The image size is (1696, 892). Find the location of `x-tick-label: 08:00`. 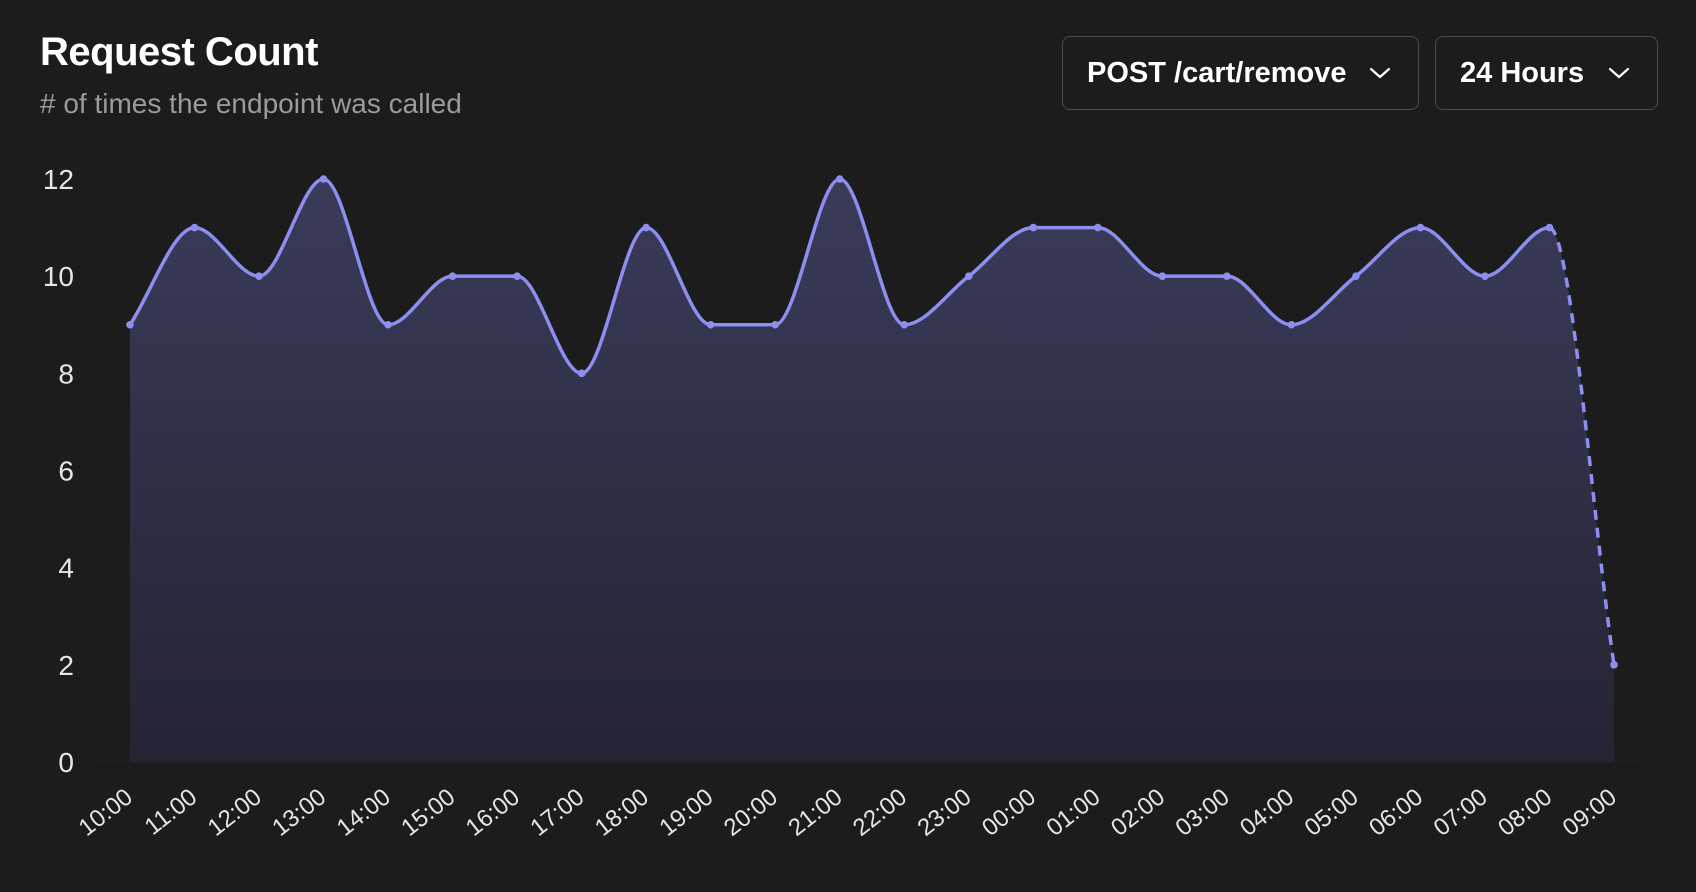

x-tick-label: 08:00 is located at coordinates (1525, 812).